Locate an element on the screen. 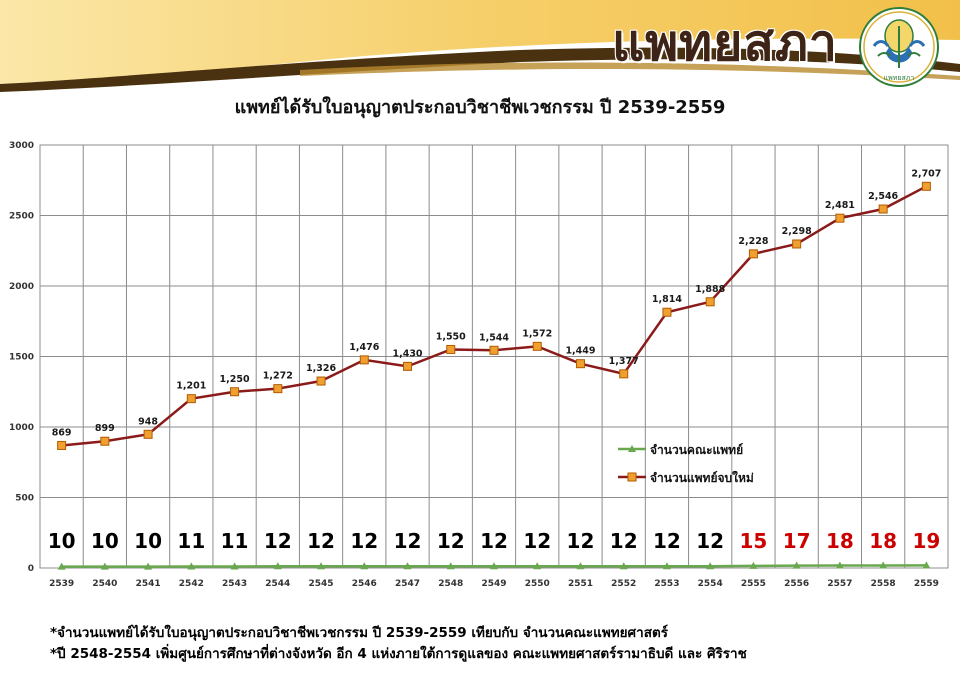  x-tick-label: 2544 is located at coordinates (277, 584).